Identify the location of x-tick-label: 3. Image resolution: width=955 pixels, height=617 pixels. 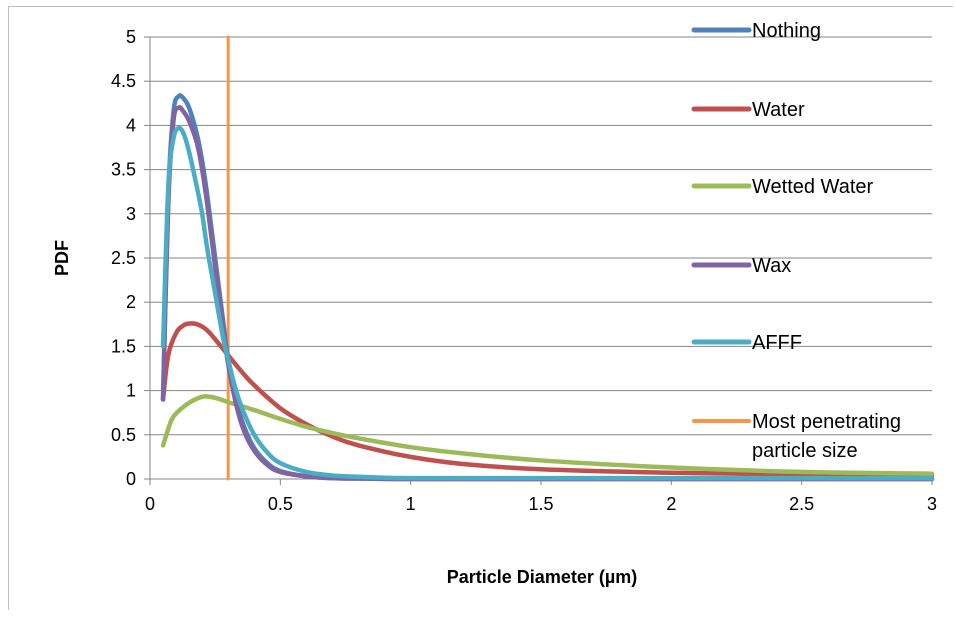
(932, 504).